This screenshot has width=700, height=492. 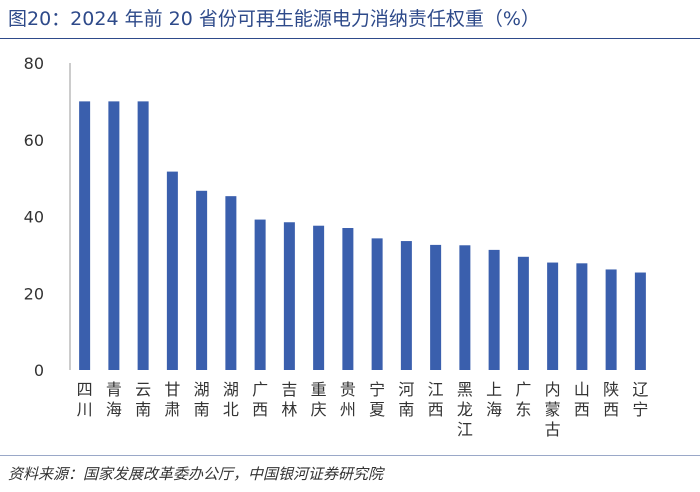 I want to click on category-label: 云南, so click(x=143, y=399).